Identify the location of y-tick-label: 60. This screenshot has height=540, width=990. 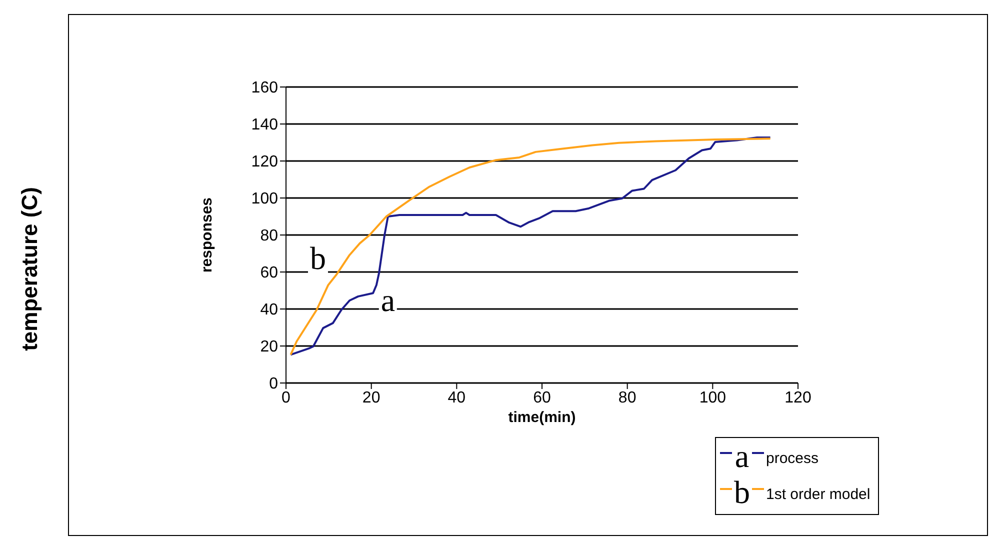
(269, 273).